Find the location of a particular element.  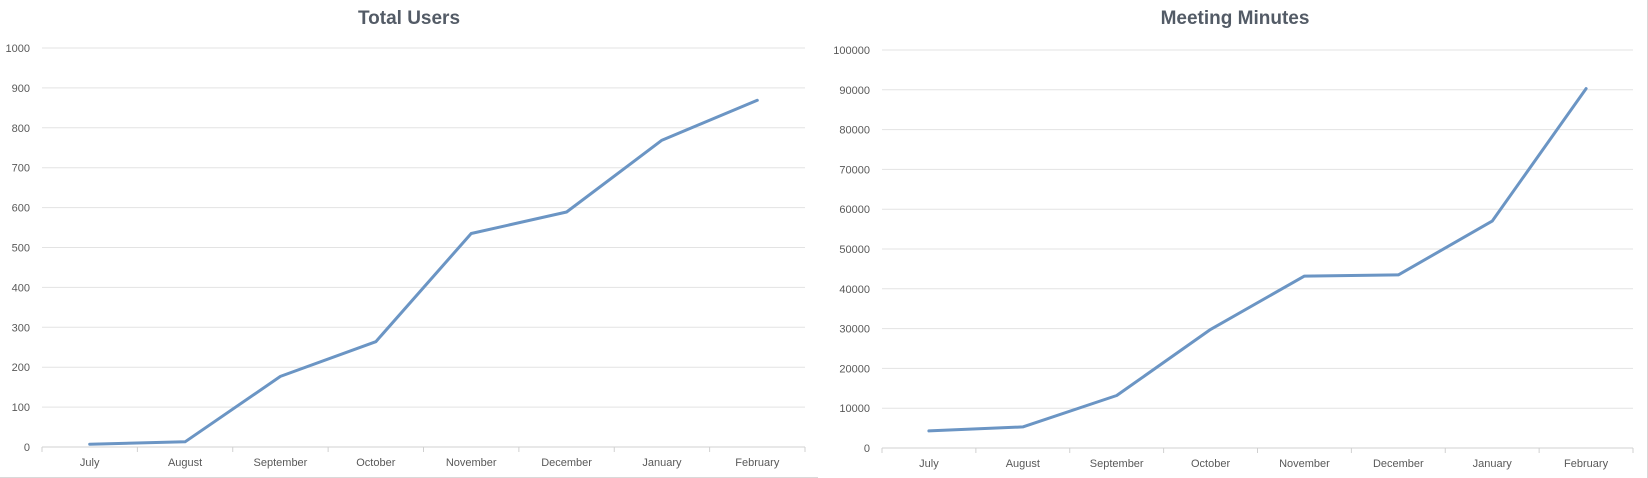

y-tick-label: 500 is located at coordinates (21, 249).